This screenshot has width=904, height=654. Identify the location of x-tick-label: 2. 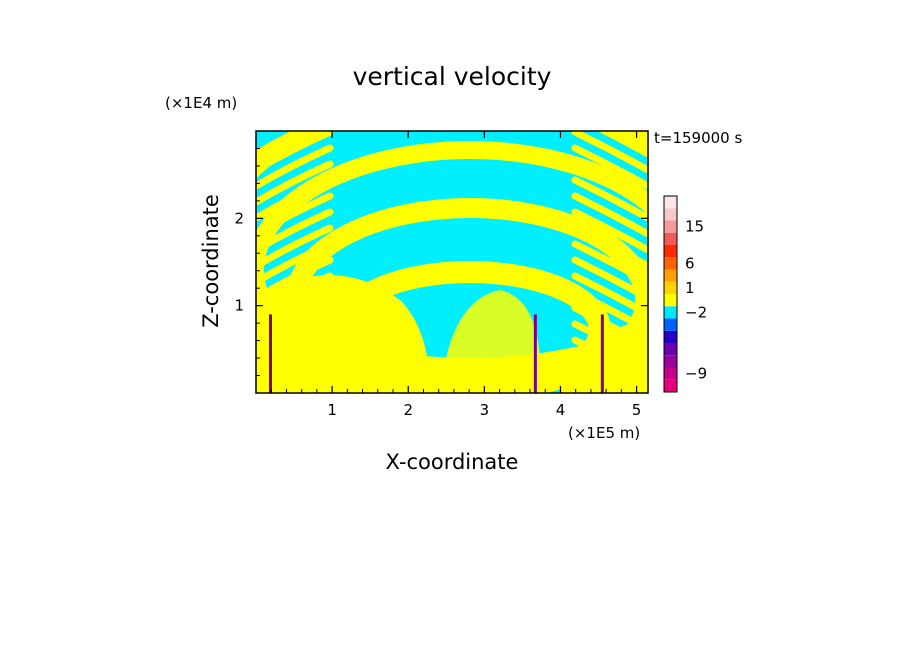
(408, 410).